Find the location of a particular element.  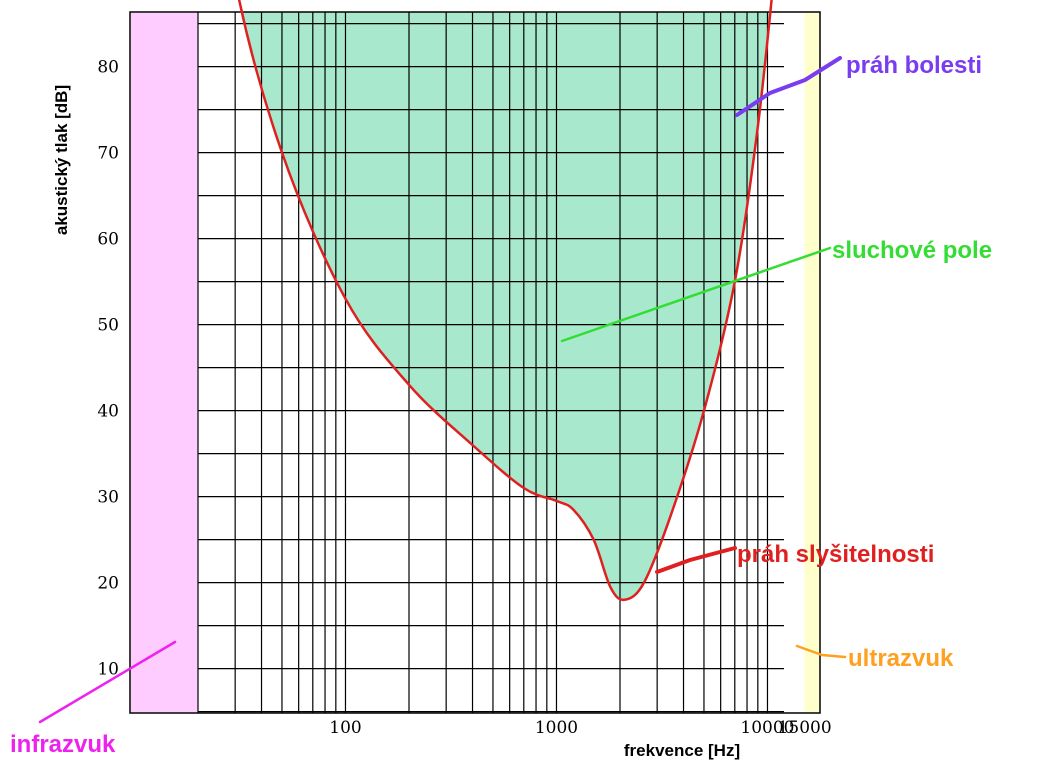

annotation-hearing-threshold: práh slyšitelnosti is located at coordinates (794, 557).